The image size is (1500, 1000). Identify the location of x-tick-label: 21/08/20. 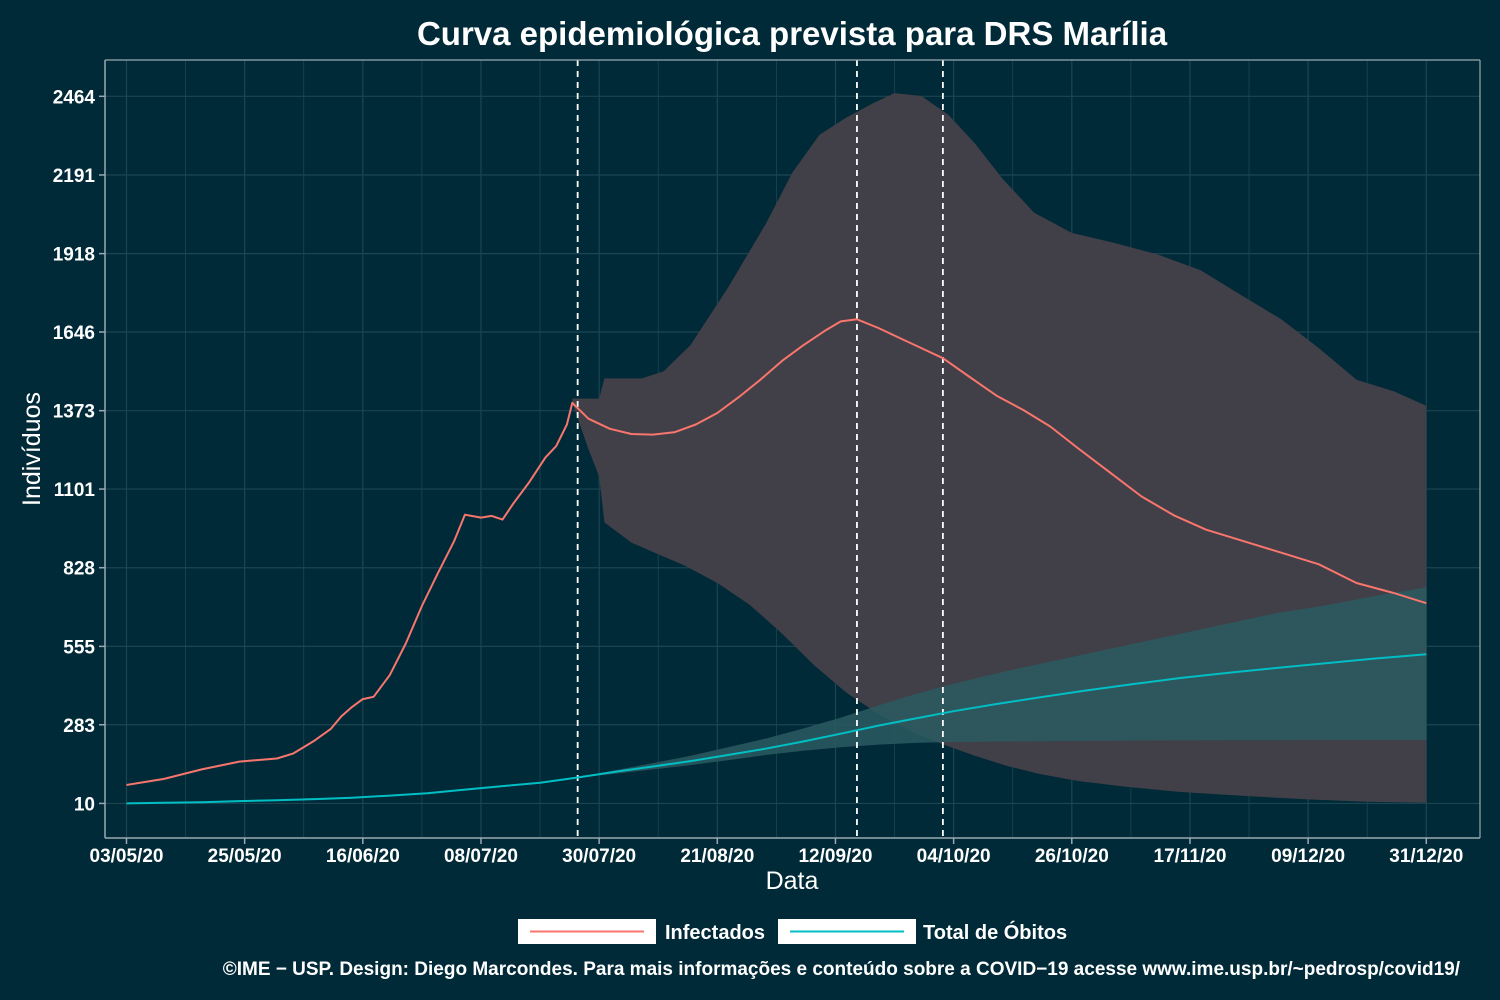
(717, 856).